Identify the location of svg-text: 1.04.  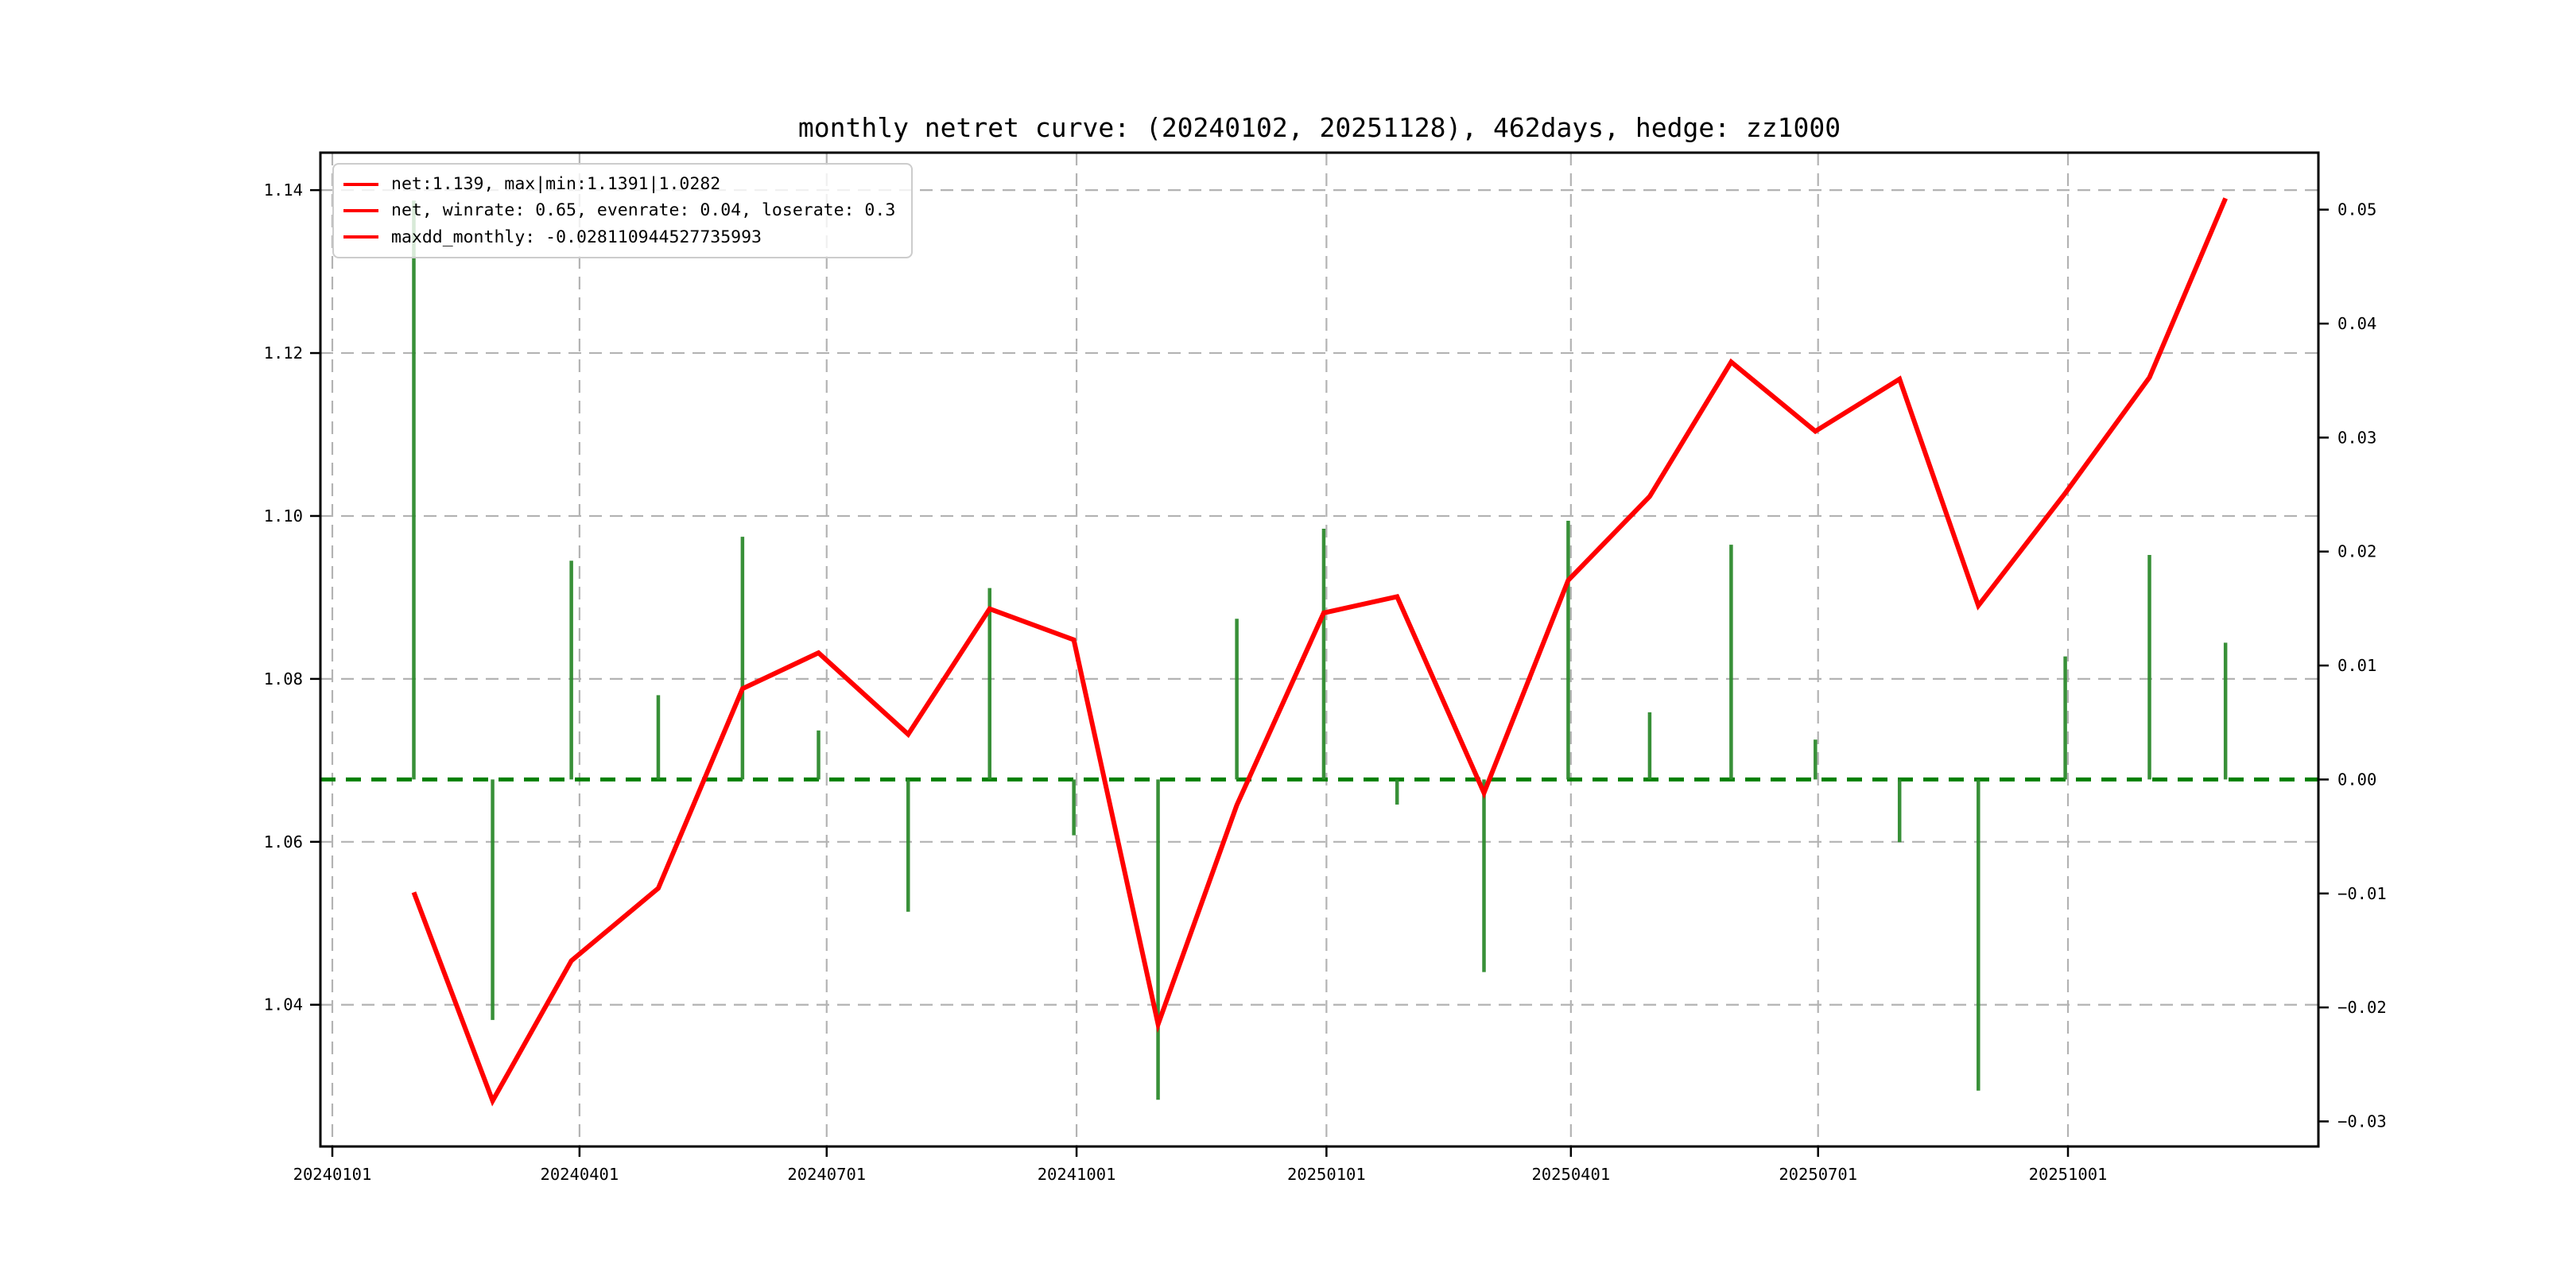
(283, 1004).